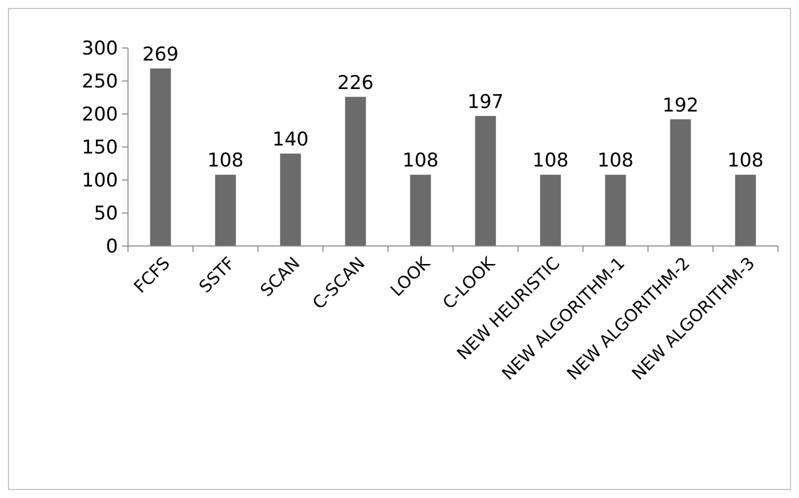 The width and height of the screenshot is (799, 498). I want to click on data-label: 269, so click(160, 54).